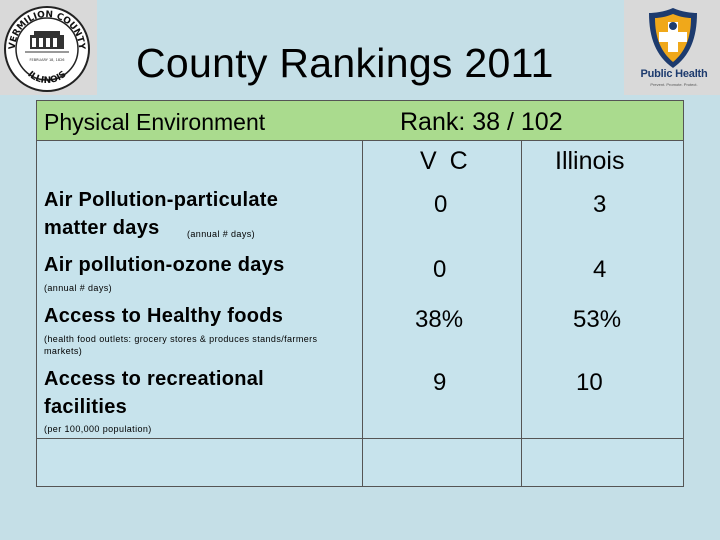 The height and width of the screenshot is (540, 720). I want to click on public-health-tagline: Prevent. Promote. Protect., so click(674, 84).